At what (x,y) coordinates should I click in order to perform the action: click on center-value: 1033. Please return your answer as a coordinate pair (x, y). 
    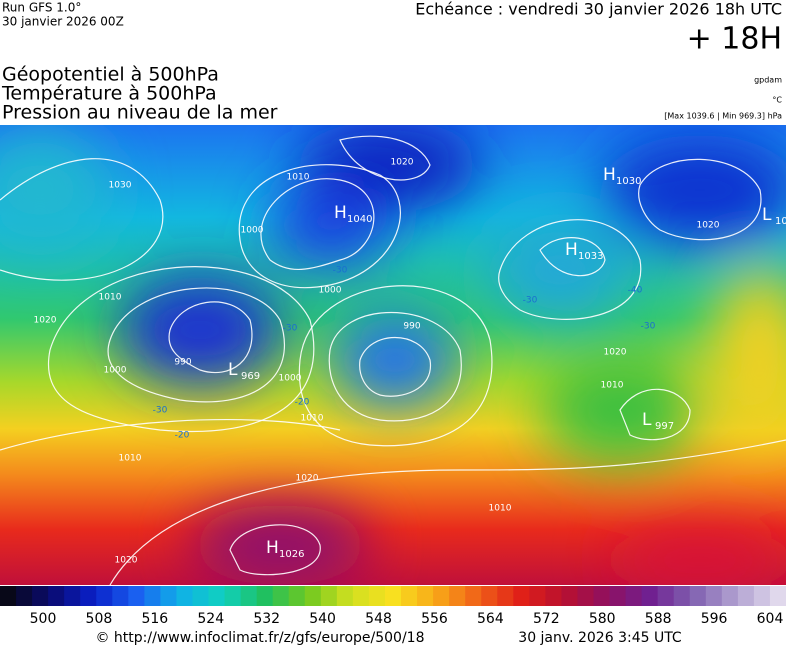
    Looking at the image, I should click on (590, 256).